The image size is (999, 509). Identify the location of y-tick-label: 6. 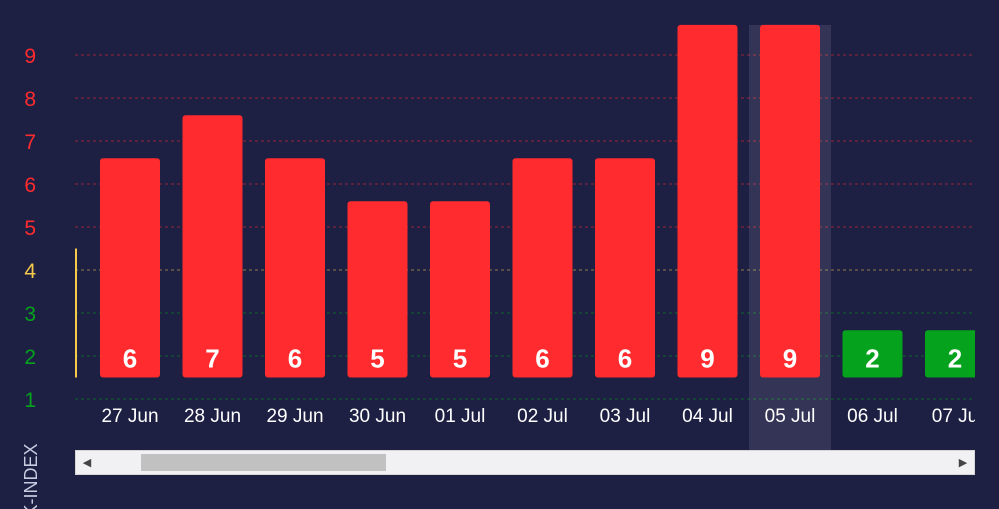
(30, 185).